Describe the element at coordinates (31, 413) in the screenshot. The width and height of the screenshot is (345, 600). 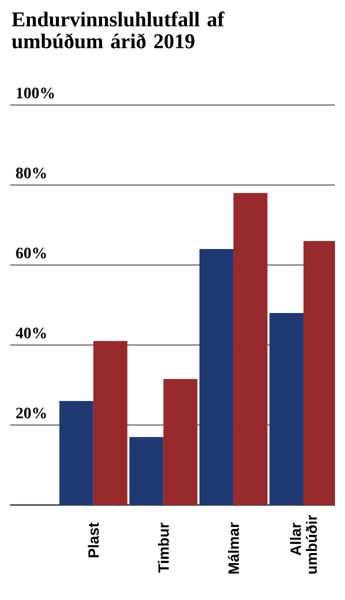
I see `y-tick-label: 20%` at that location.